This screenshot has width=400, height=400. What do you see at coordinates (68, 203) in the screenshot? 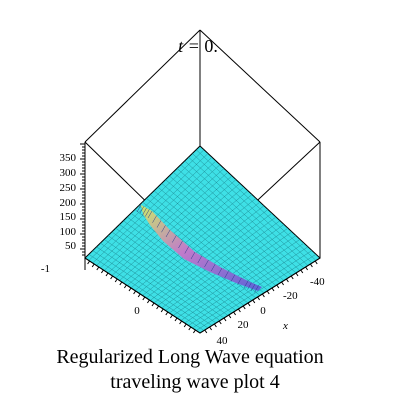
I see `z-tick-label-200: 200` at bounding box center [68, 203].